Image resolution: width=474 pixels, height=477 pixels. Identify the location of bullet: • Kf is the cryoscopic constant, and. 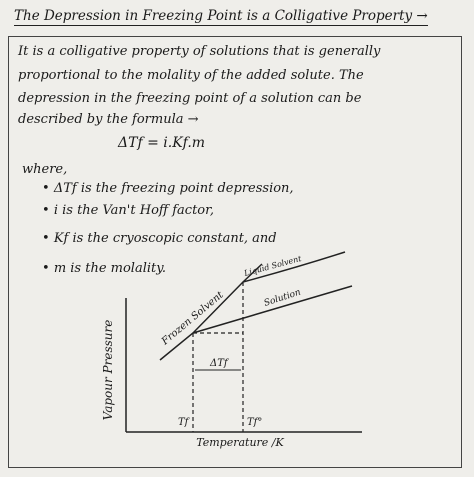
(159, 238).